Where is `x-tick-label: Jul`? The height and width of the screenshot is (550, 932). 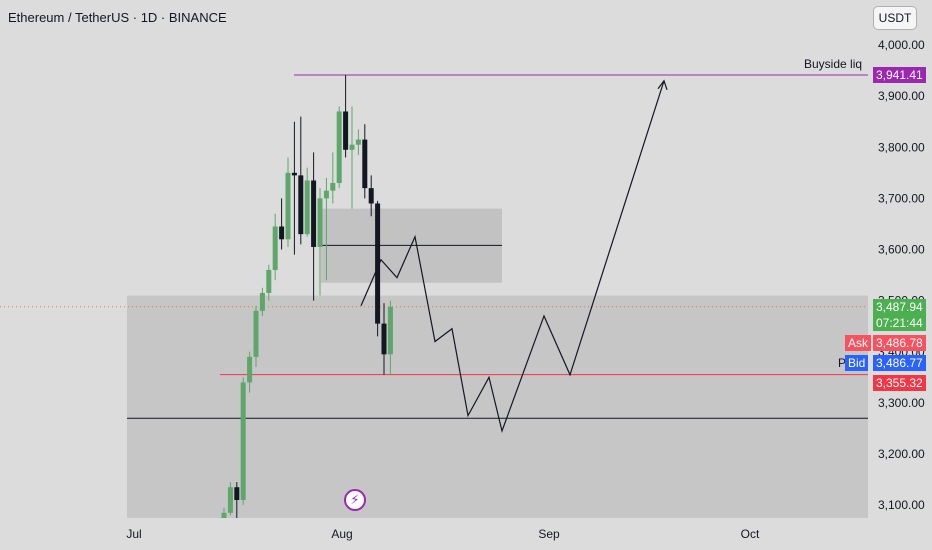 x-tick-label: Jul is located at coordinates (133, 534).